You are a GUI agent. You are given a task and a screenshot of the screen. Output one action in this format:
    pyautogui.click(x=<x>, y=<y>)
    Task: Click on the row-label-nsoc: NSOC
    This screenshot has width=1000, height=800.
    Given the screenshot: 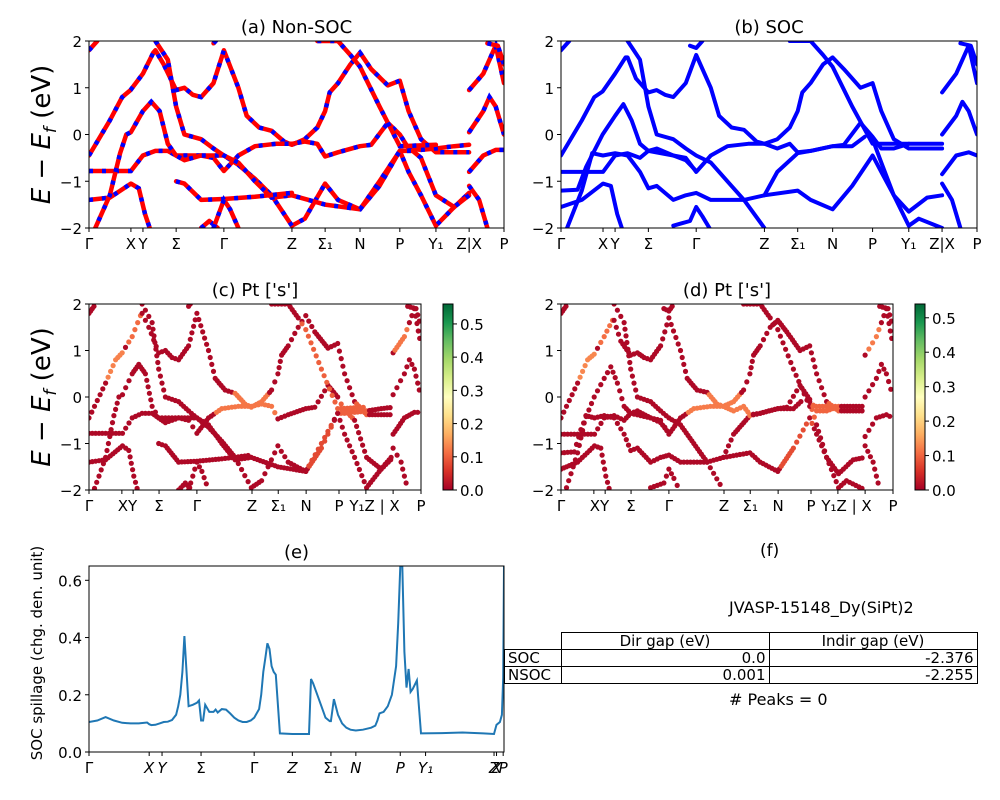 What is the action you would take?
    pyautogui.click(x=533, y=675)
    